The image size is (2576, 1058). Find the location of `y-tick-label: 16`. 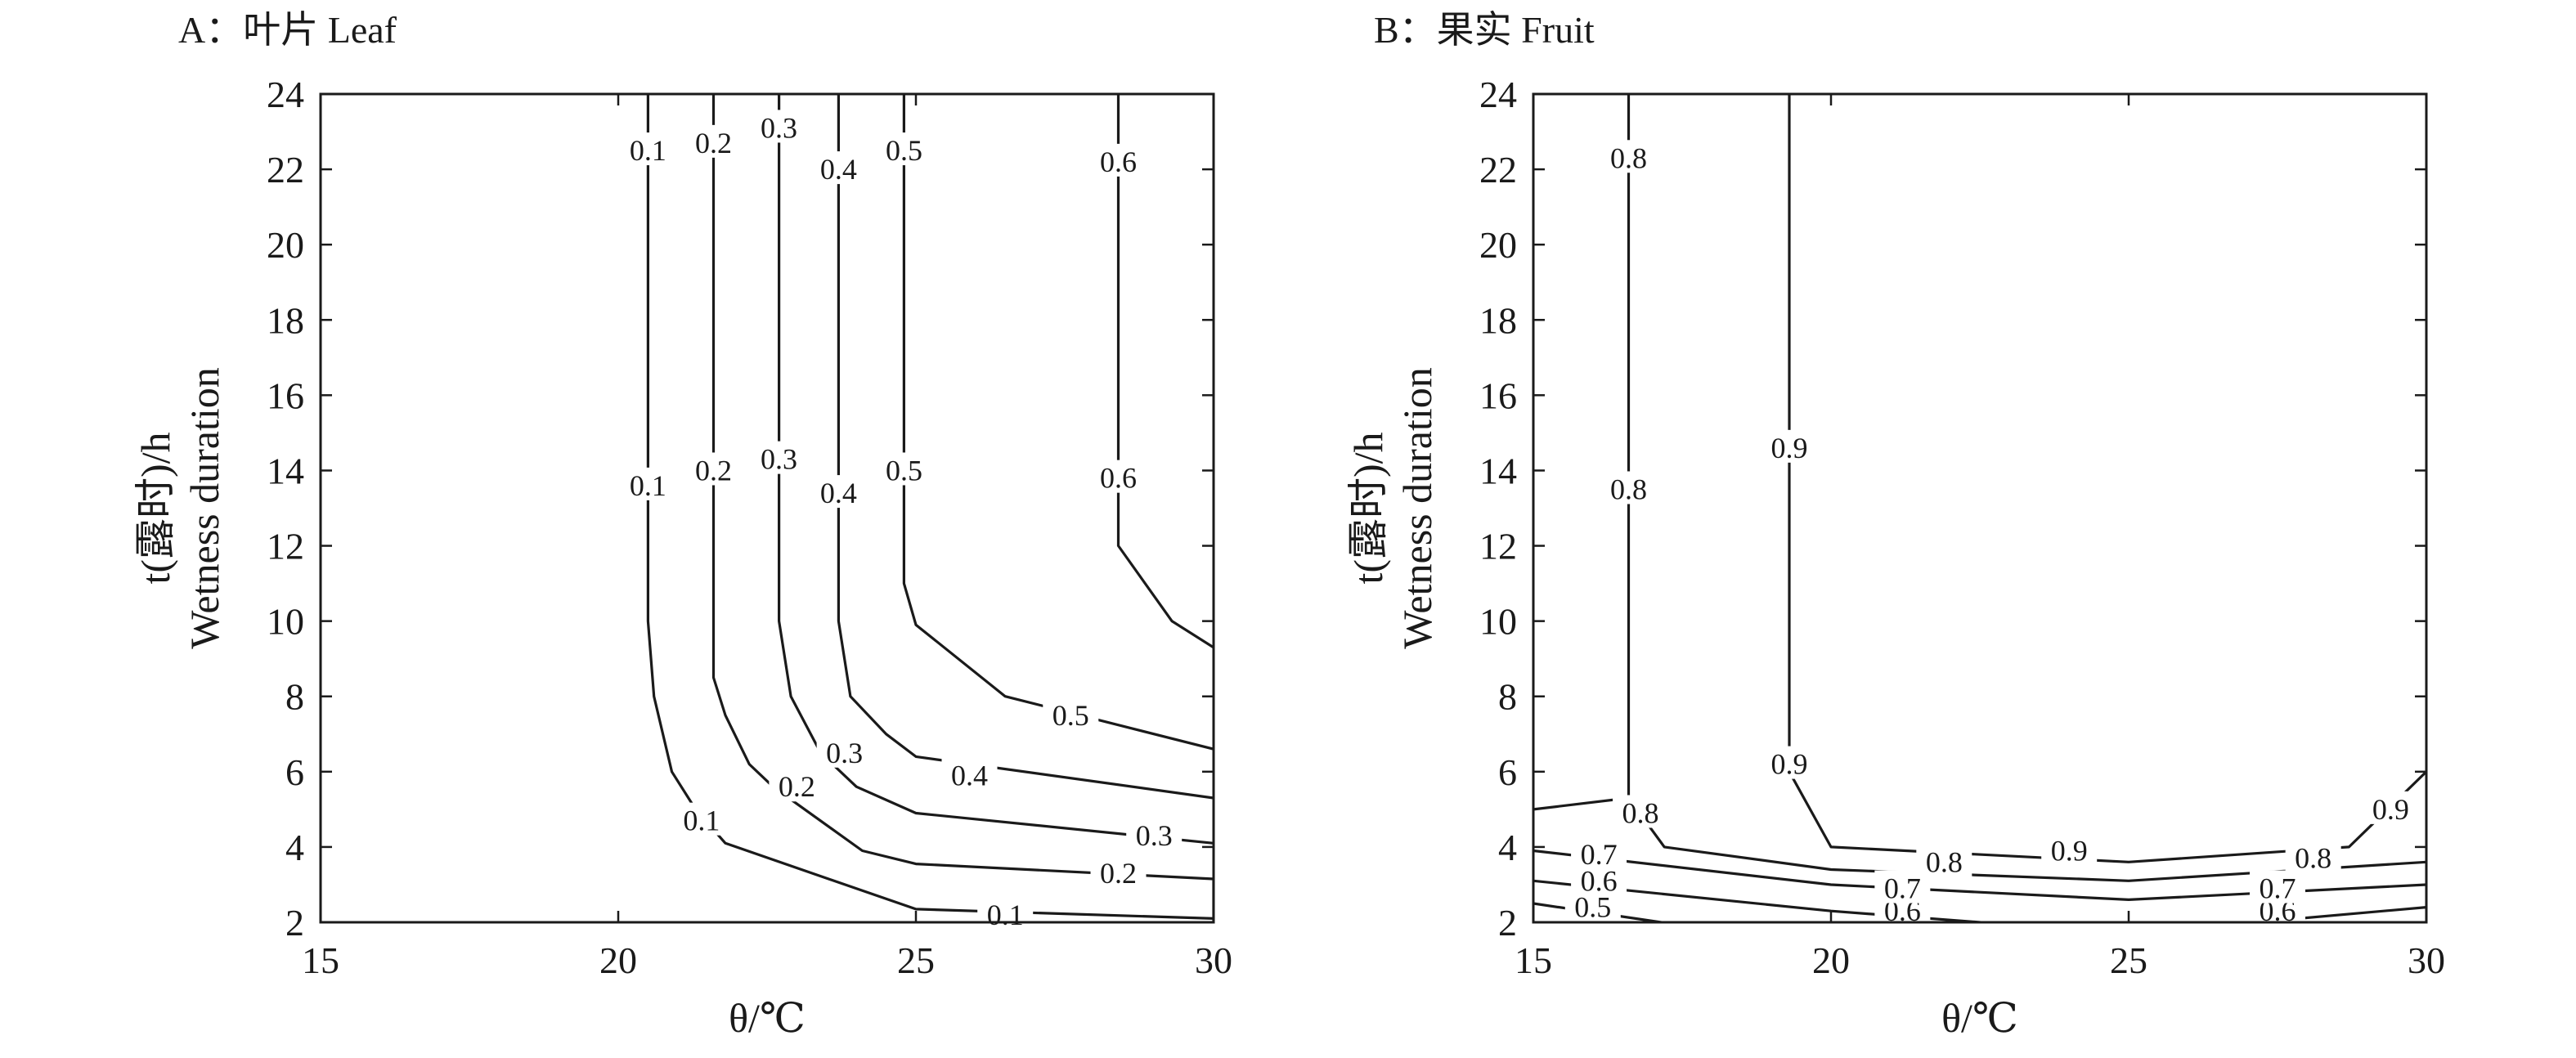

y-tick-label: 16 is located at coordinates (285, 395).